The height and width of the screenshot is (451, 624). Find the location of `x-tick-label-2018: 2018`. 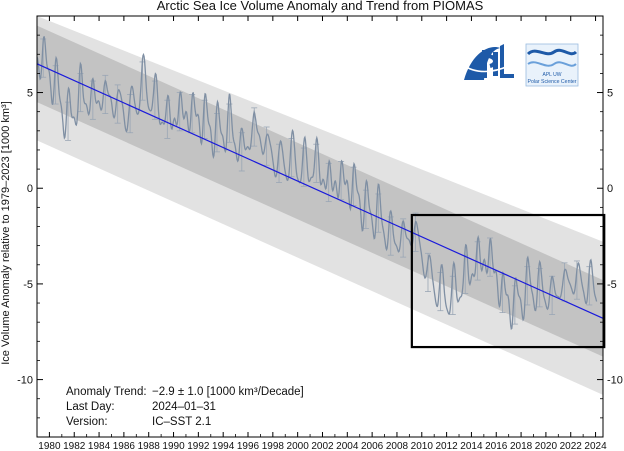

x-tick-label-2018: 2018 is located at coordinates (521, 446).